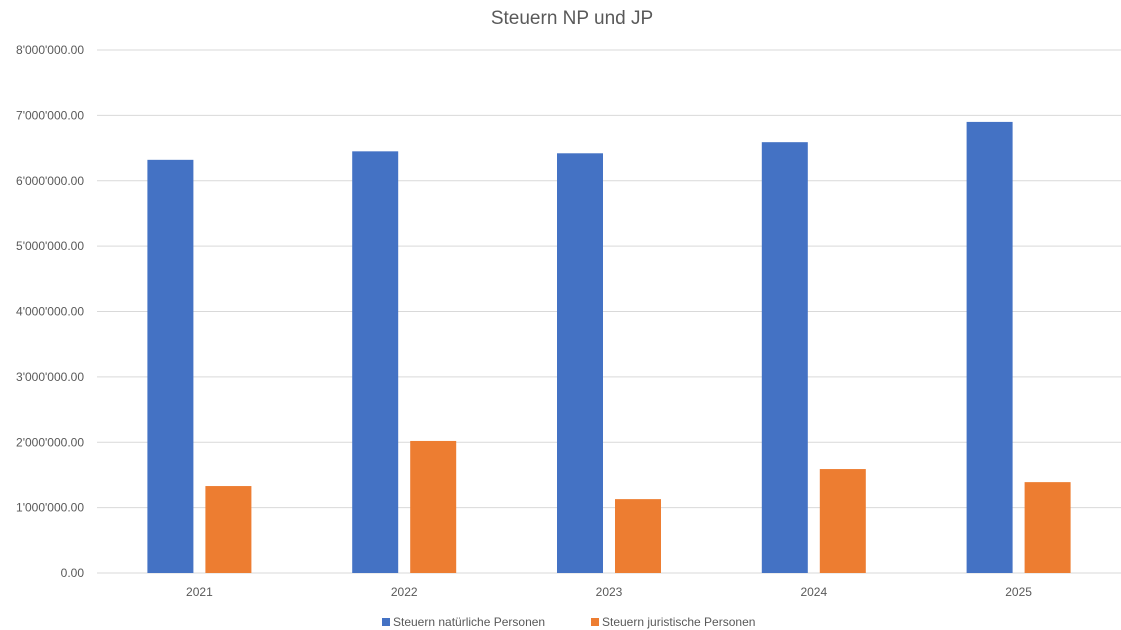  What do you see at coordinates (199, 592) in the screenshot?
I see `x-tick-label: 2021` at bounding box center [199, 592].